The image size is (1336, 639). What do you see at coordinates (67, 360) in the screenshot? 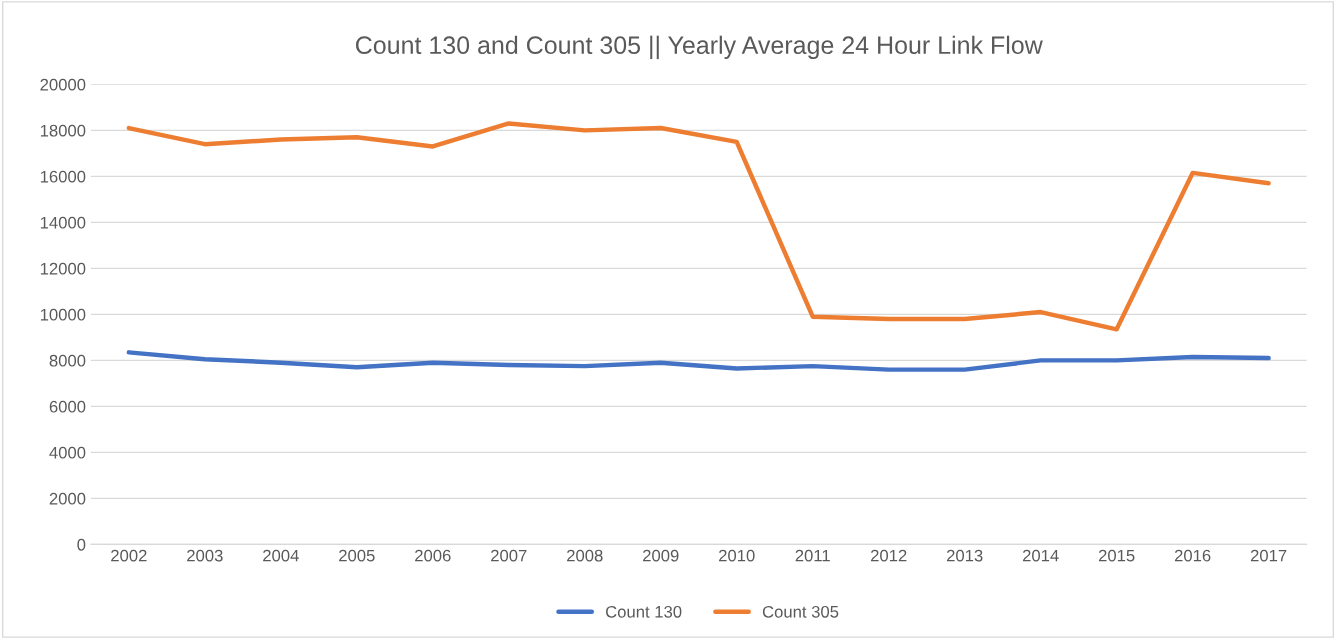
I see `y-tick-label: 8000` at bounding box center [67, 360].